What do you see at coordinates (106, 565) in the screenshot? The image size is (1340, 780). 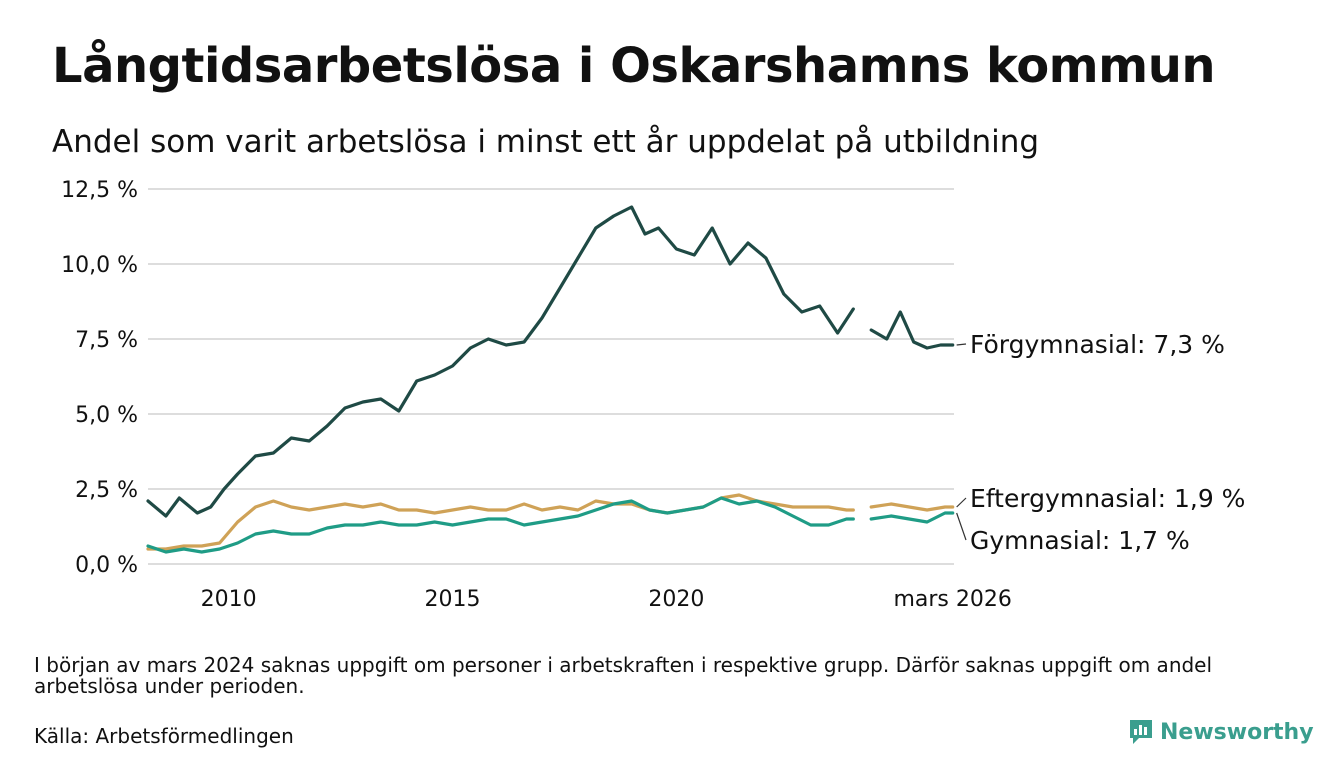 I see `y-tick-label: 0,0 %` at bounding box center [106, 565].